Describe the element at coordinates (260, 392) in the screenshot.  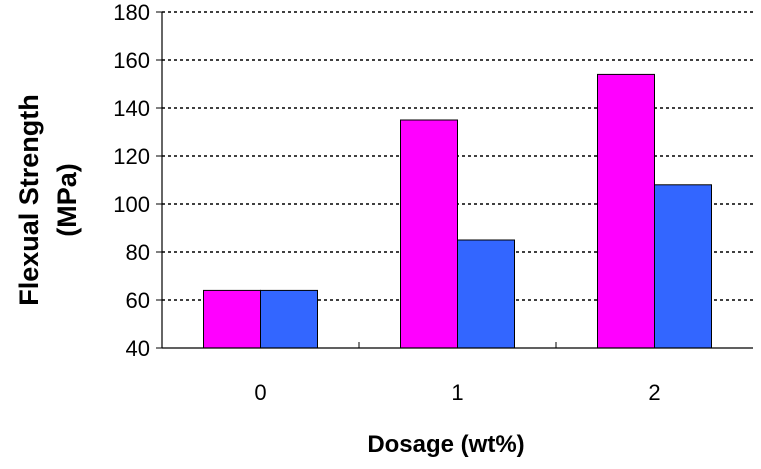
I see `x-tick-label: 0` at that location.